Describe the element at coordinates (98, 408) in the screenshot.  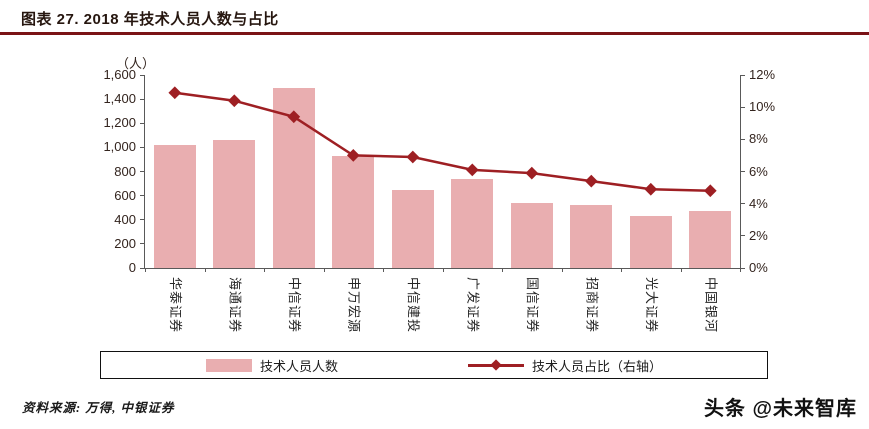
I see `data-source-note: 资料来源: 万得, 中银证券` at that location.